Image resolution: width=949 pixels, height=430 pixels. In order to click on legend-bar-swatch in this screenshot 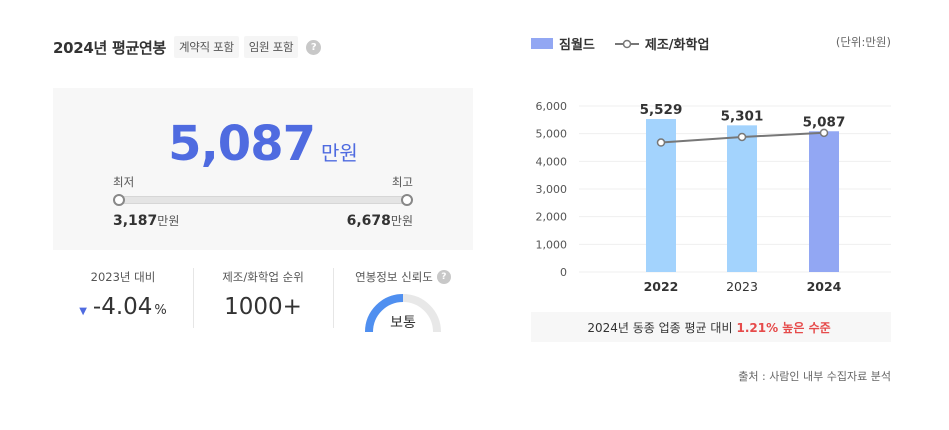, I will do `click(542, 43)`.